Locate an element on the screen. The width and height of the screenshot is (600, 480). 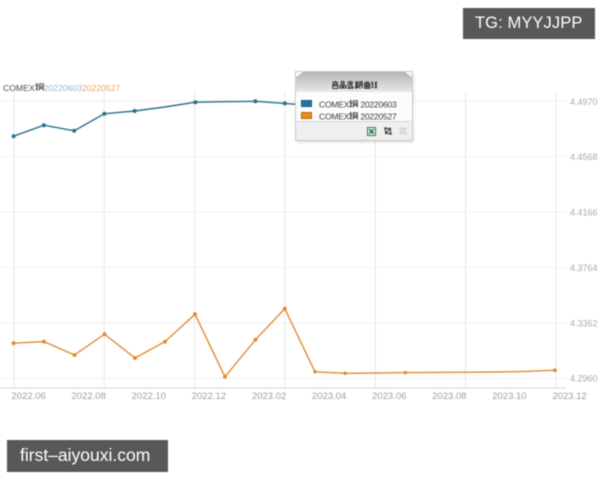
svg-text: 4.4166 is located at coordinates (584, 213).